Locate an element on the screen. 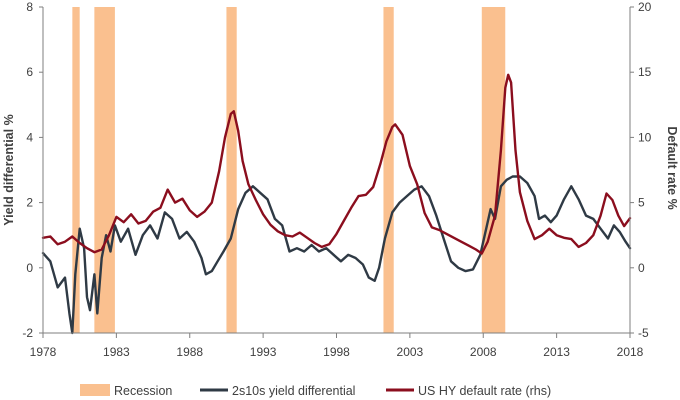 This screenshot has height=400, width=680. x-tick-label: 1998 is located at coordinates (336, 352).